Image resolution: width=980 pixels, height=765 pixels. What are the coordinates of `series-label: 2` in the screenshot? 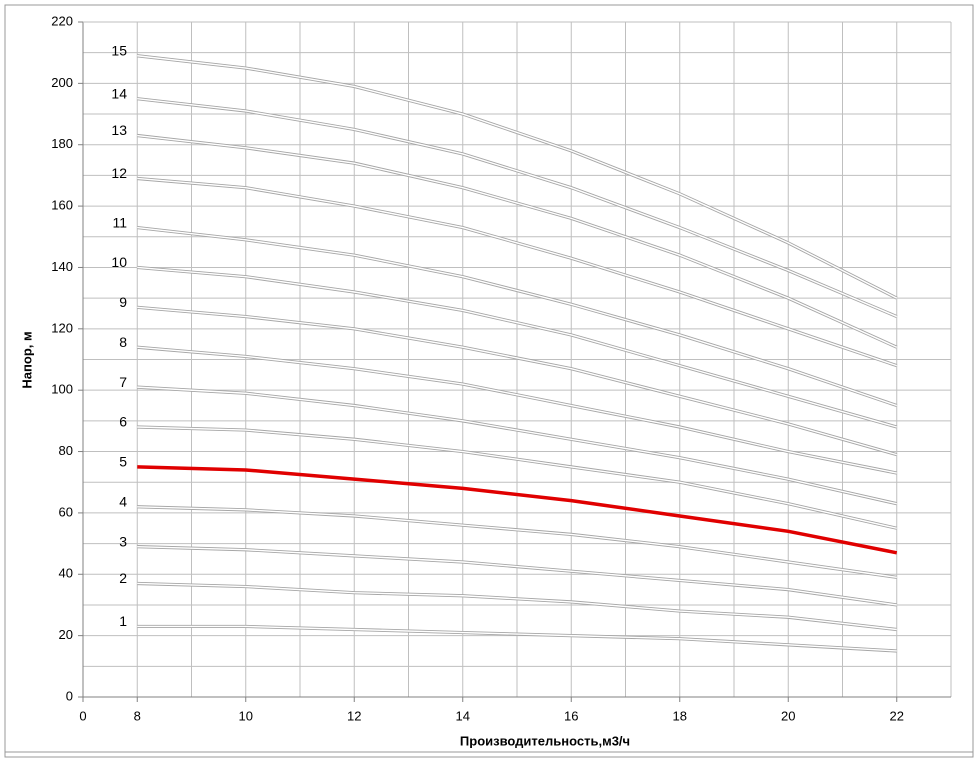 It's located at (123, 578).